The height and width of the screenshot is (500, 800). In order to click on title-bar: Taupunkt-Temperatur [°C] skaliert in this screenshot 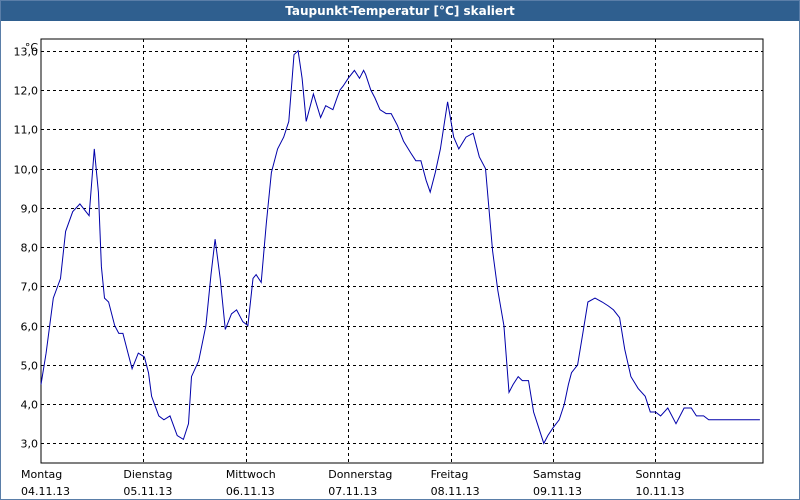, I will do `click(400, 11)`.